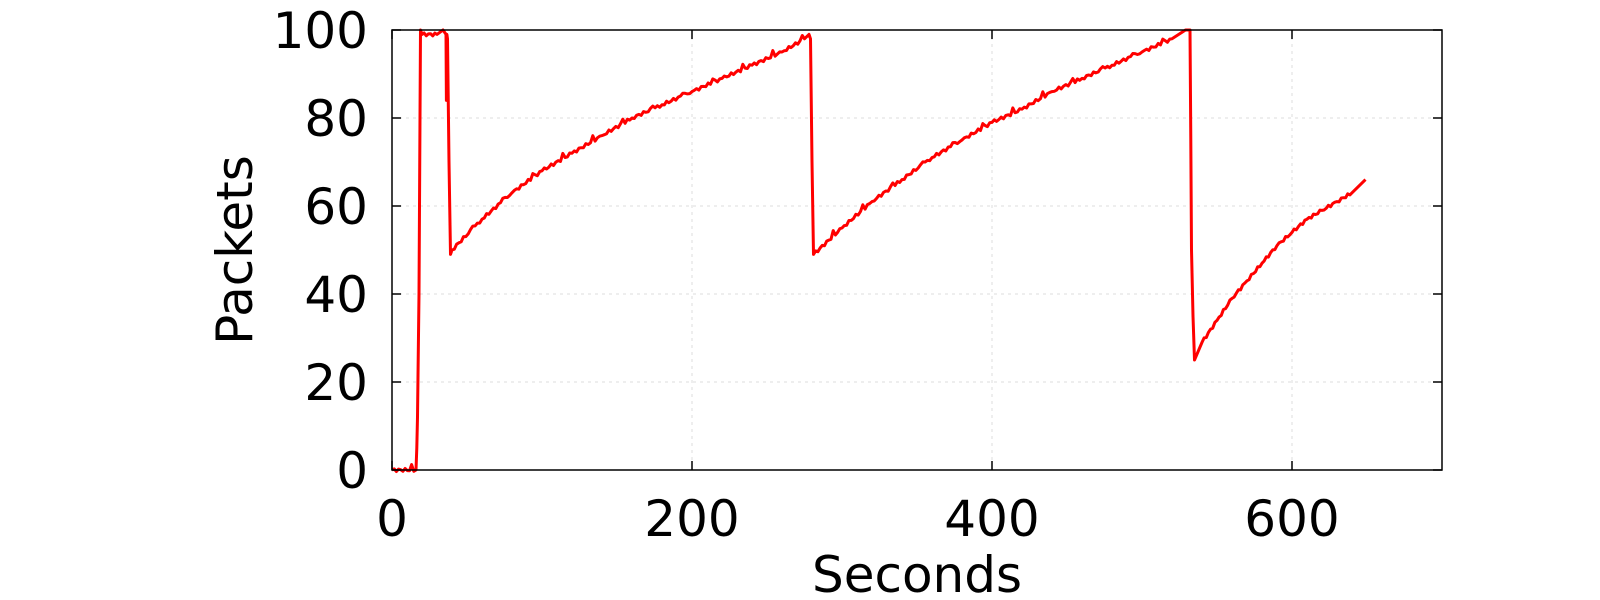 The width and height of the screenshot is (1600, 600). What do you see at coordinates (336, 383) in the screenshot?
I see `y-tick-label: 20` at bounding box center [336, 383].